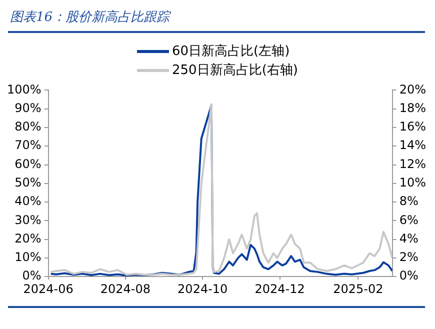 This screenshot has width=435, height=329. What do you see at coordinates (28, 238) in the screenshot?
I see `y-tick-label: 20%` at bounding box center [28, 238].